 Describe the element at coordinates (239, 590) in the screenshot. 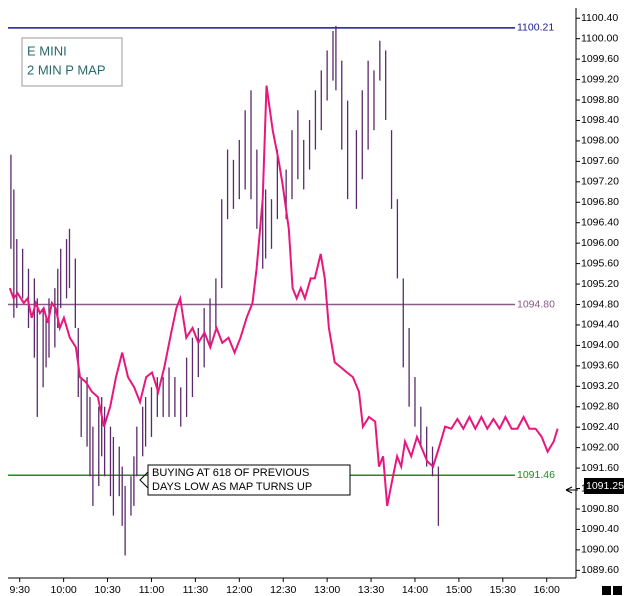

I see `x-tick-label: 12:00` at that location.